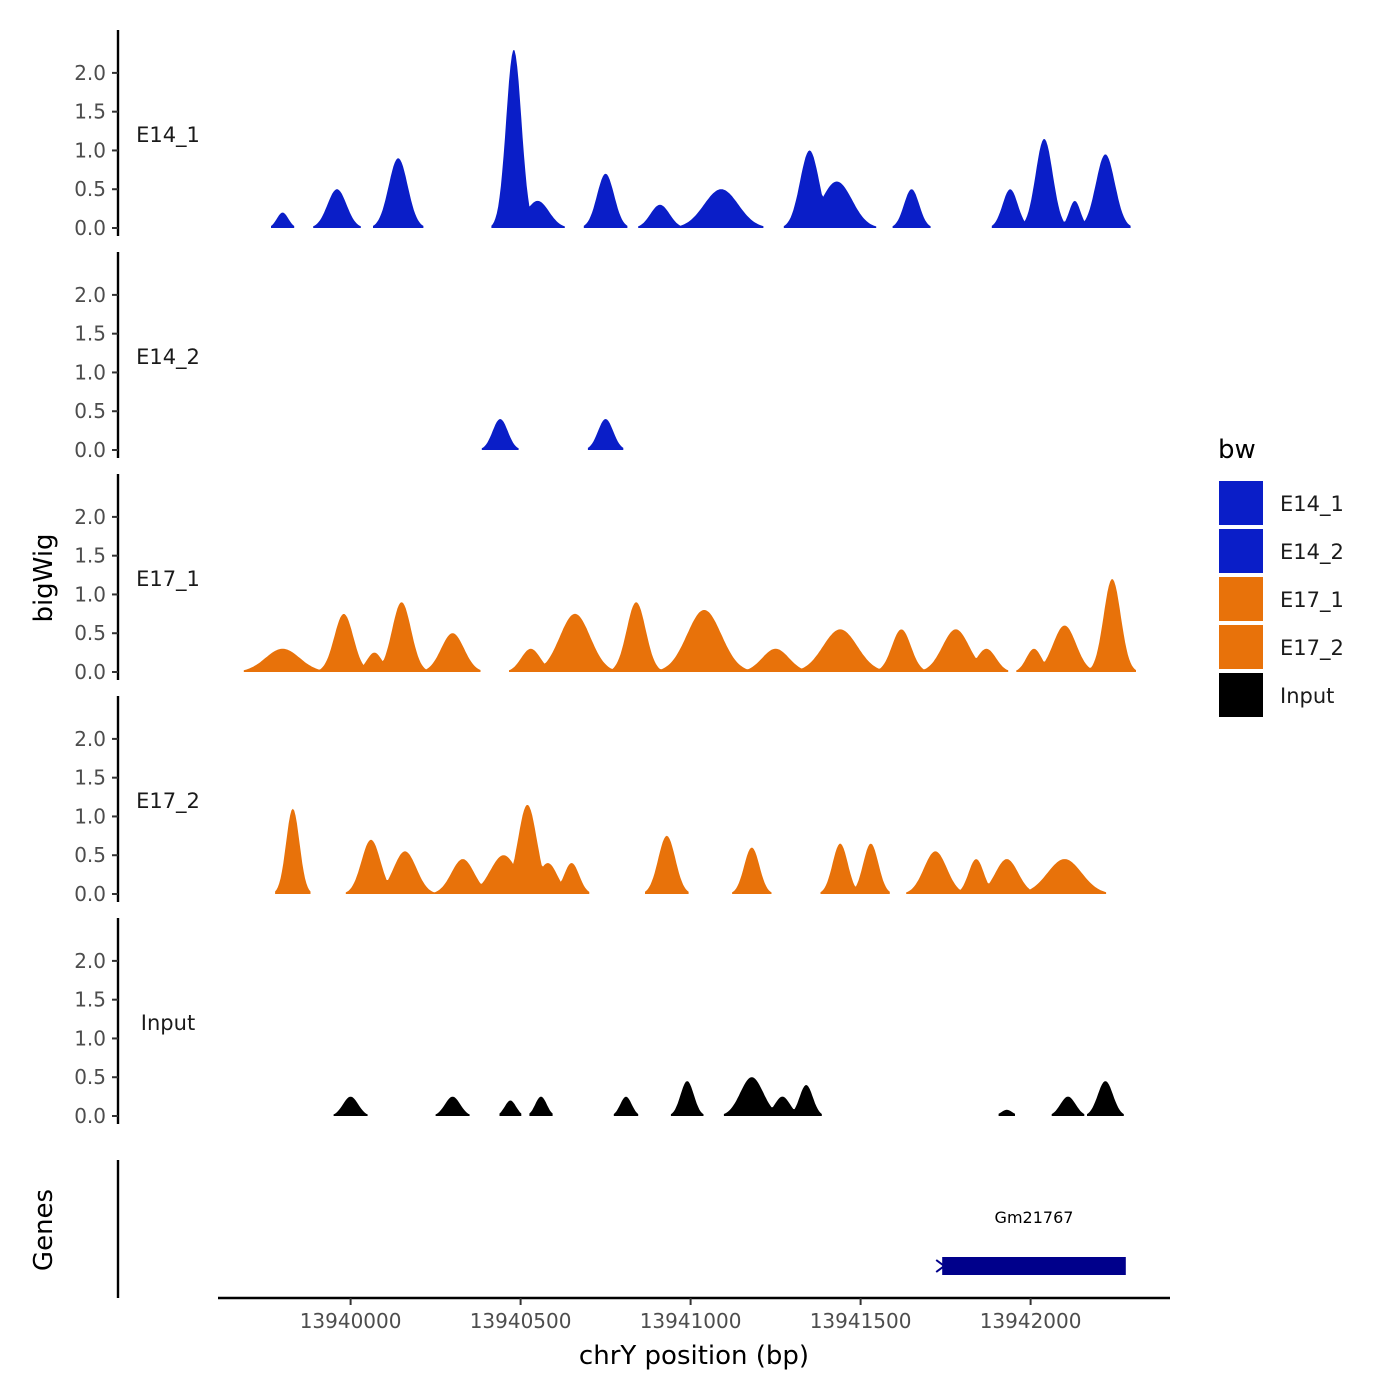 The width and height of the screenshot is (1400, 1400). Describe the element at coordinates (168, 357) in the screenshot. I see `track-label: E14_2` at that location.